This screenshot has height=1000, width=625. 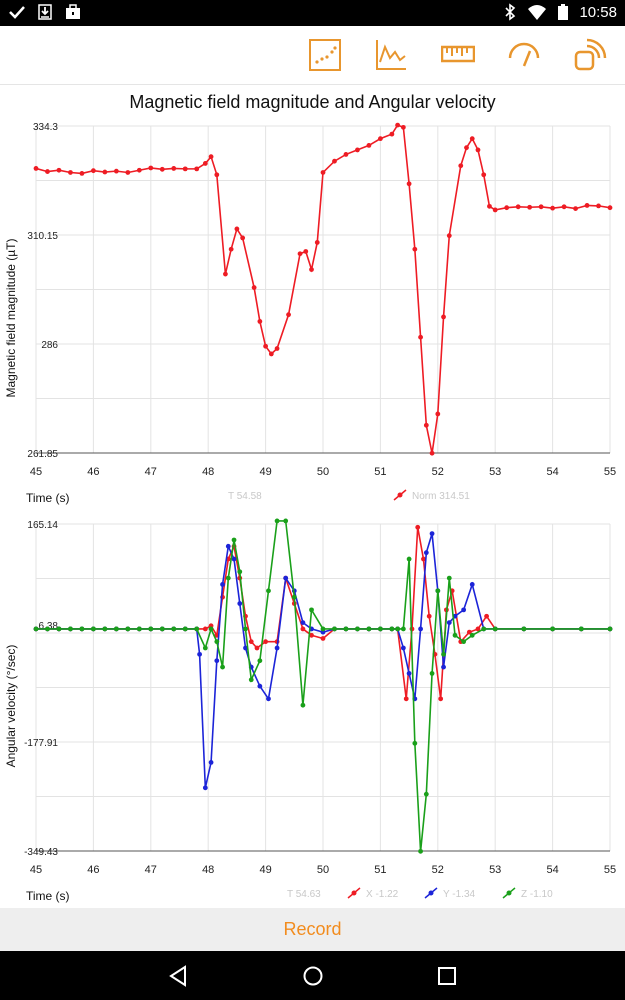 I want to click on x-tick-label: 54, so click(x=552, y=472).